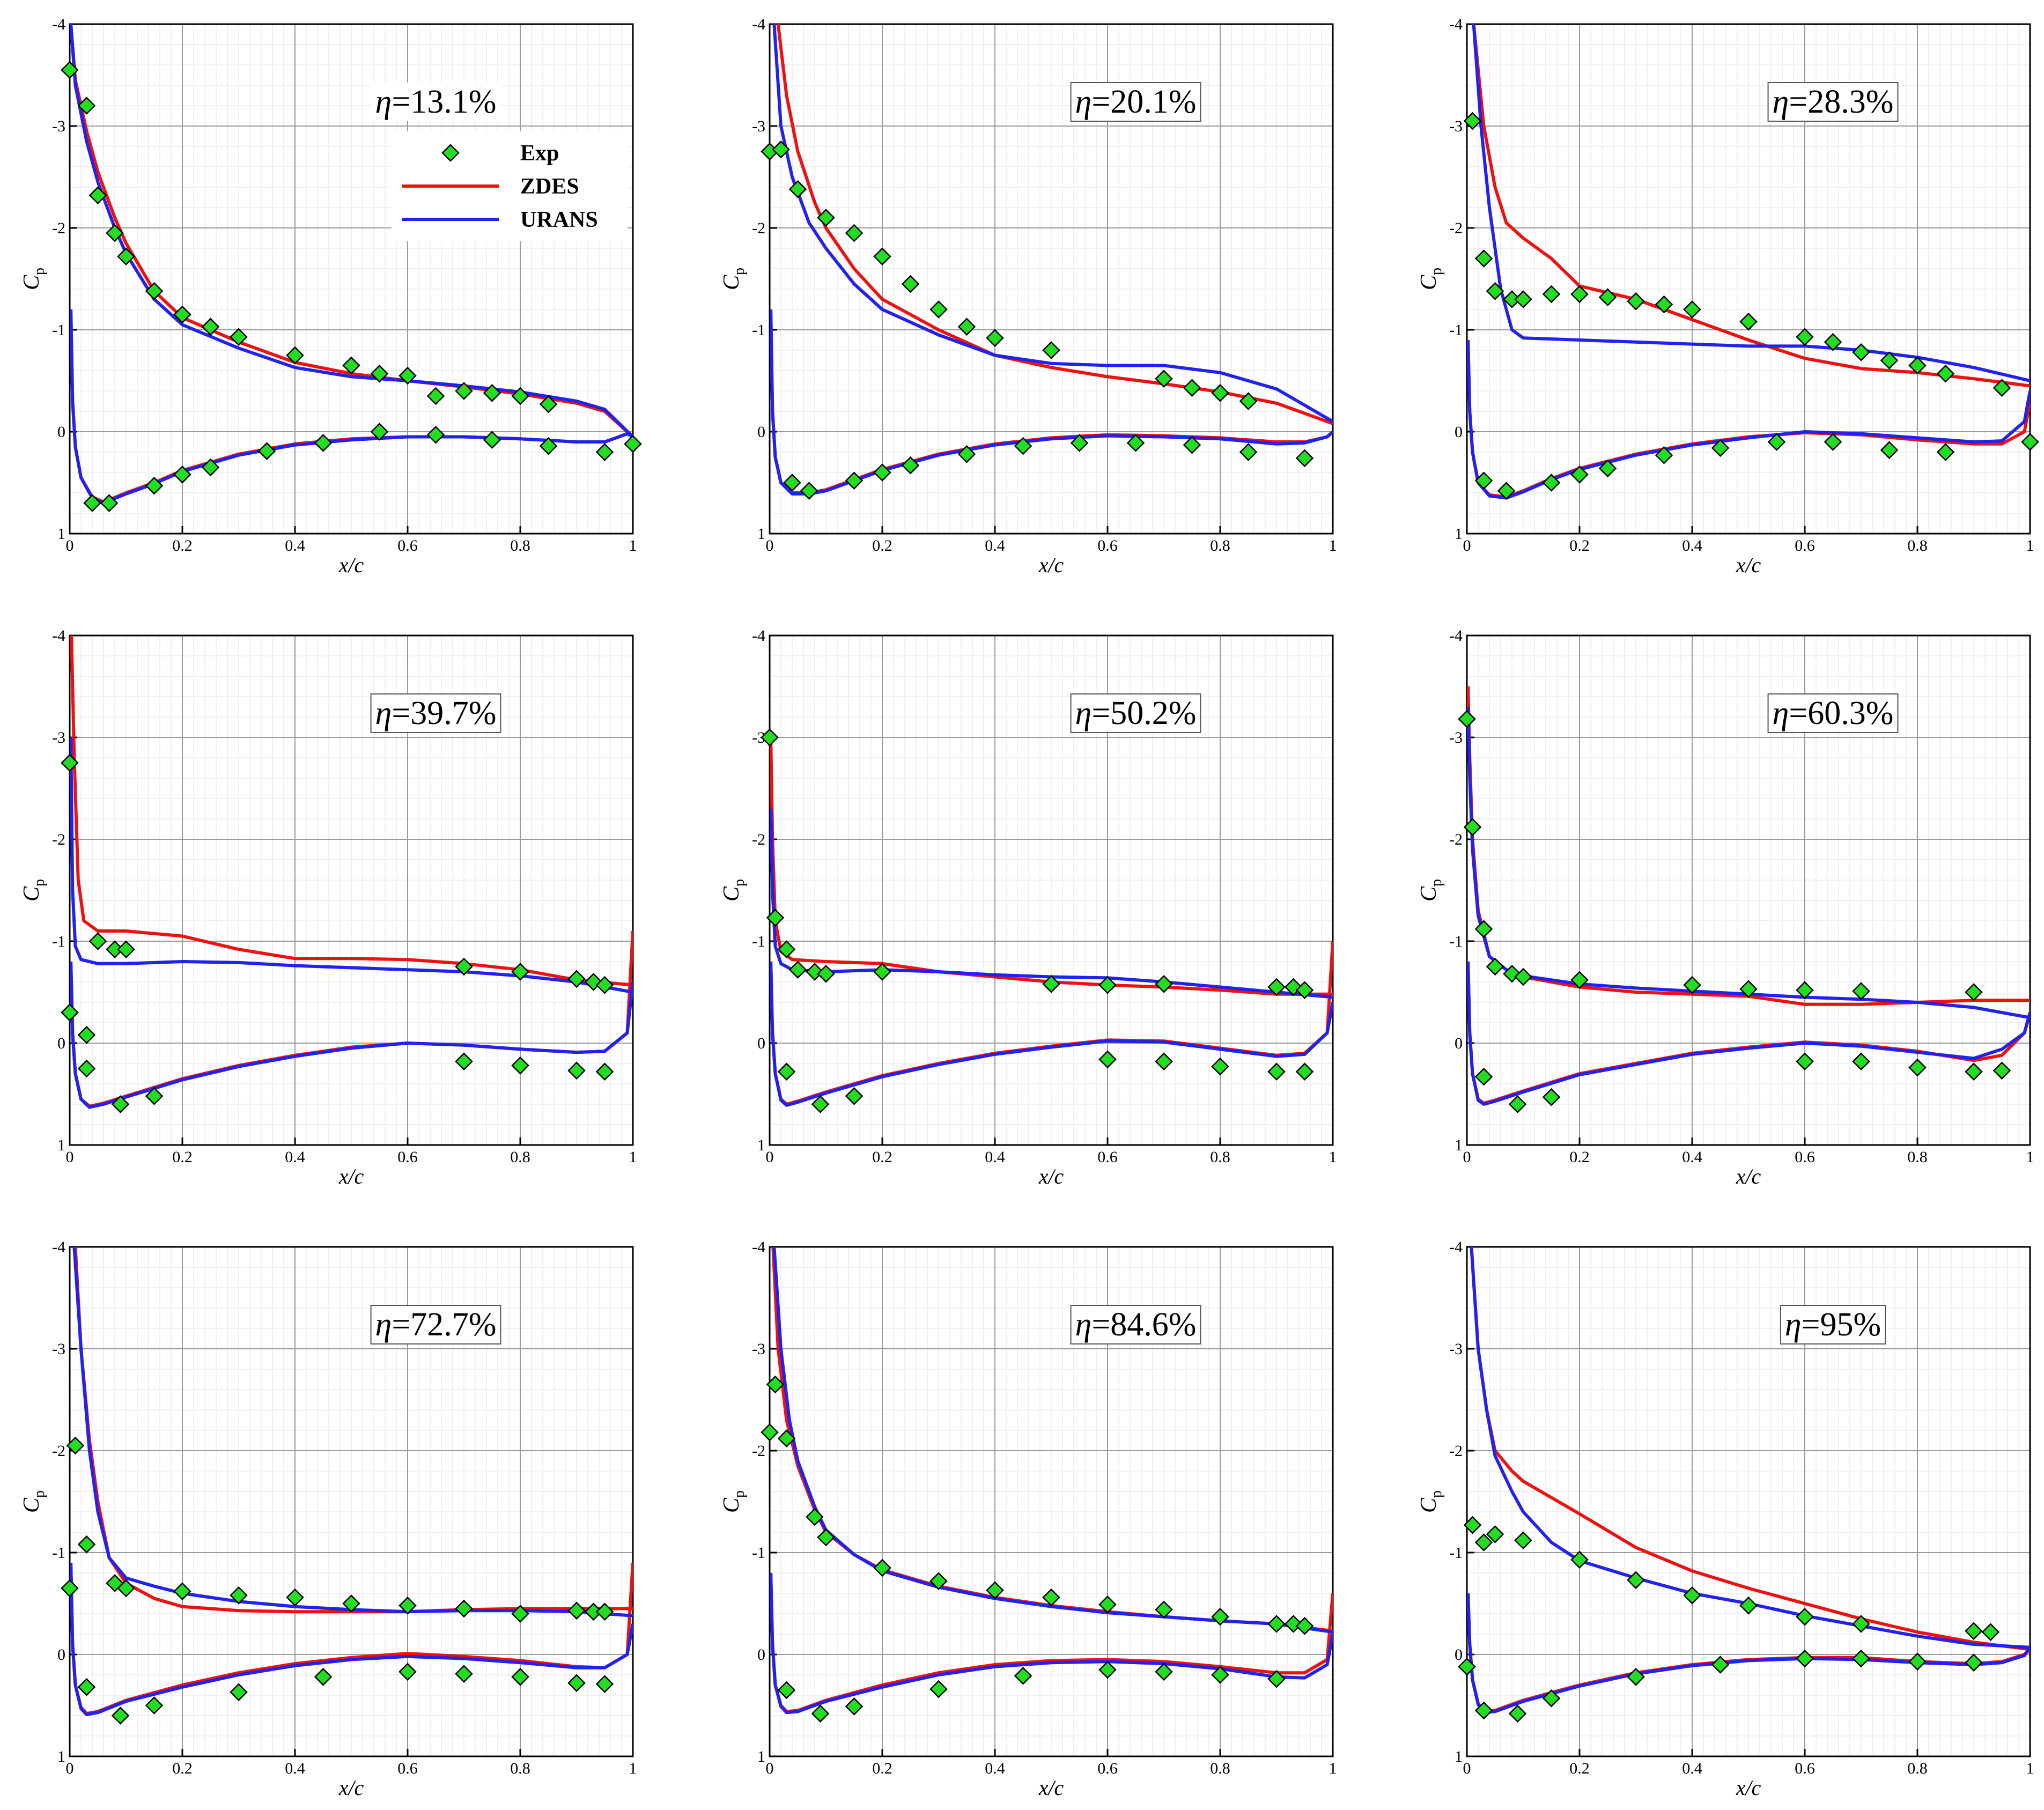  What do you see at coordinates (761, 1655) in the screenshot?
I see `y-tick-label: 0` at bounding box center [761, 1655].